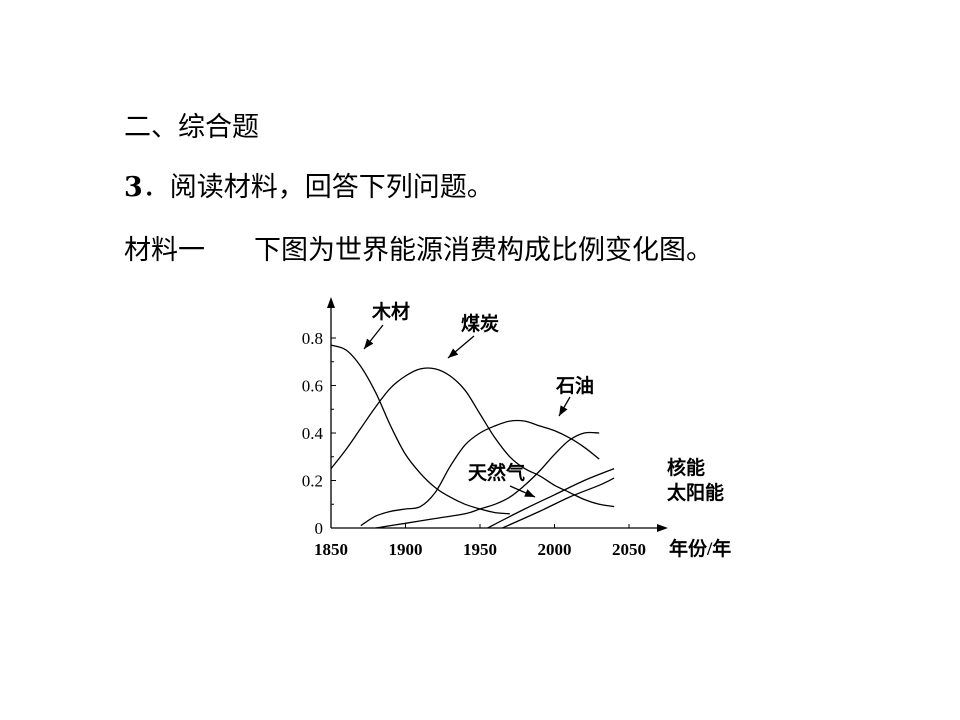 The width and height of the screenshot is (960, 720). Describe the element at coordinates (480, 324) in the screenshot. I see `series-label-coal: 煤炭` at that location.